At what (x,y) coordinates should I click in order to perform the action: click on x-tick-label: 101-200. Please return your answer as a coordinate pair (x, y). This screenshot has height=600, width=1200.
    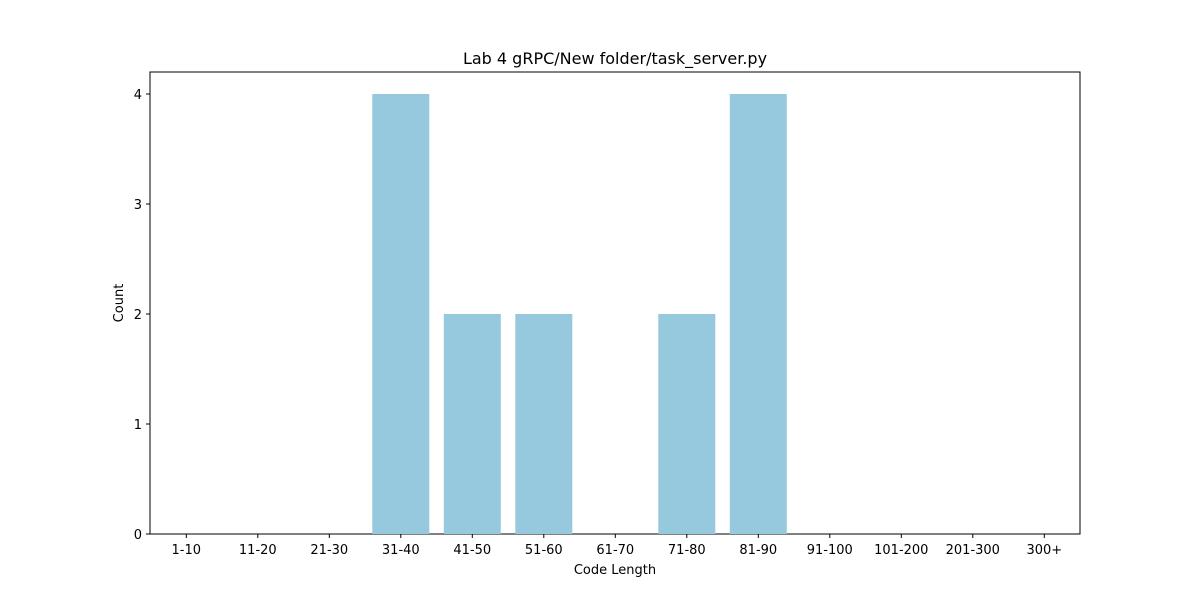
    Looking at the image, I should click on (901, 550).